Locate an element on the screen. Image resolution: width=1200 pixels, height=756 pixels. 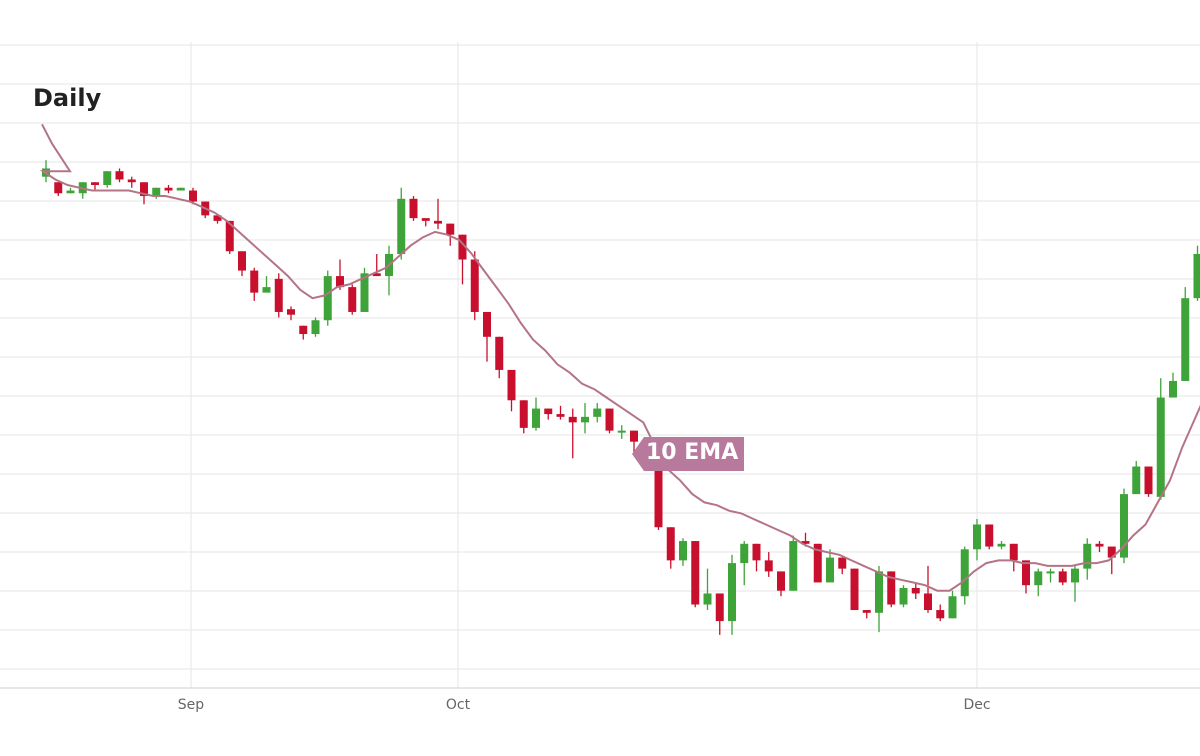
ema-tag-shape is located at coordinates (688, 454).